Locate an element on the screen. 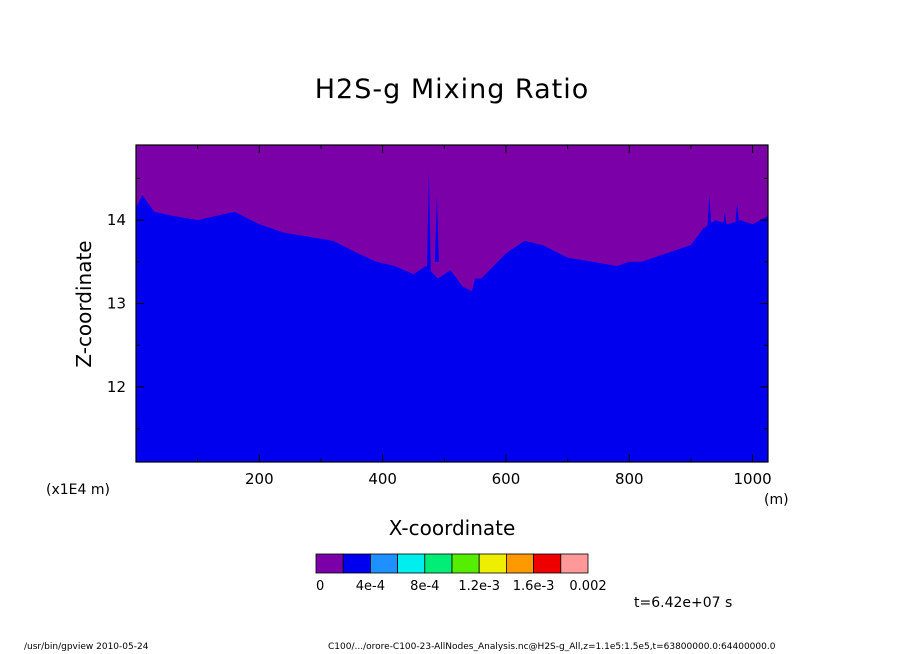 This screenshot has width=904, height=654. colorbar-tick-label: 8e-4 is located at coordinates (424, 586).